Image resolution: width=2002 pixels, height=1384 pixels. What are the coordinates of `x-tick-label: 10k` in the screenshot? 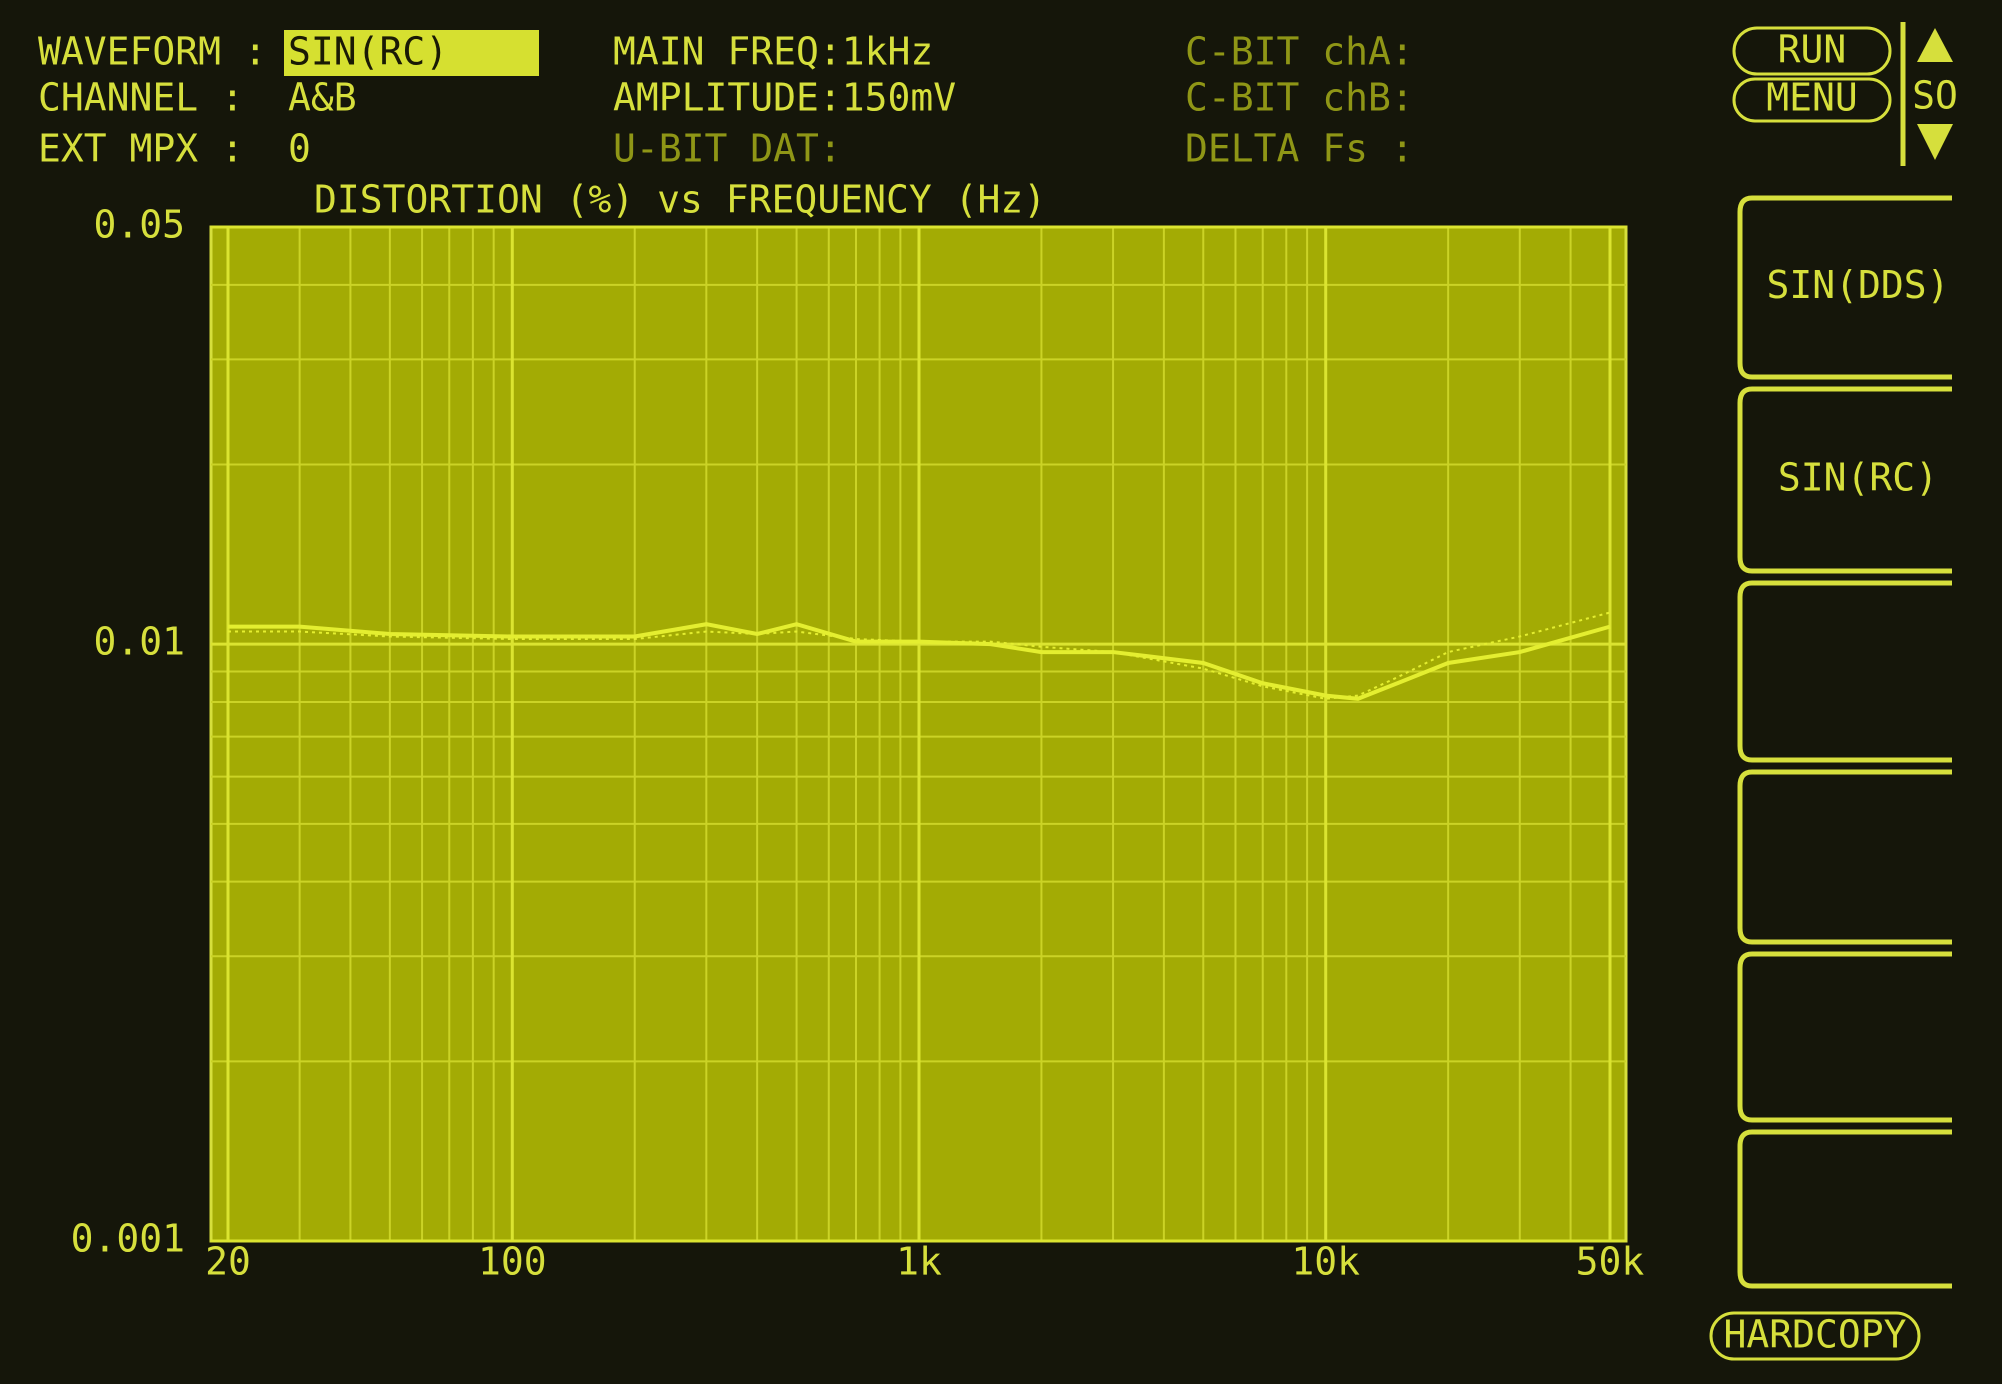 It's located at (1325, 1262).